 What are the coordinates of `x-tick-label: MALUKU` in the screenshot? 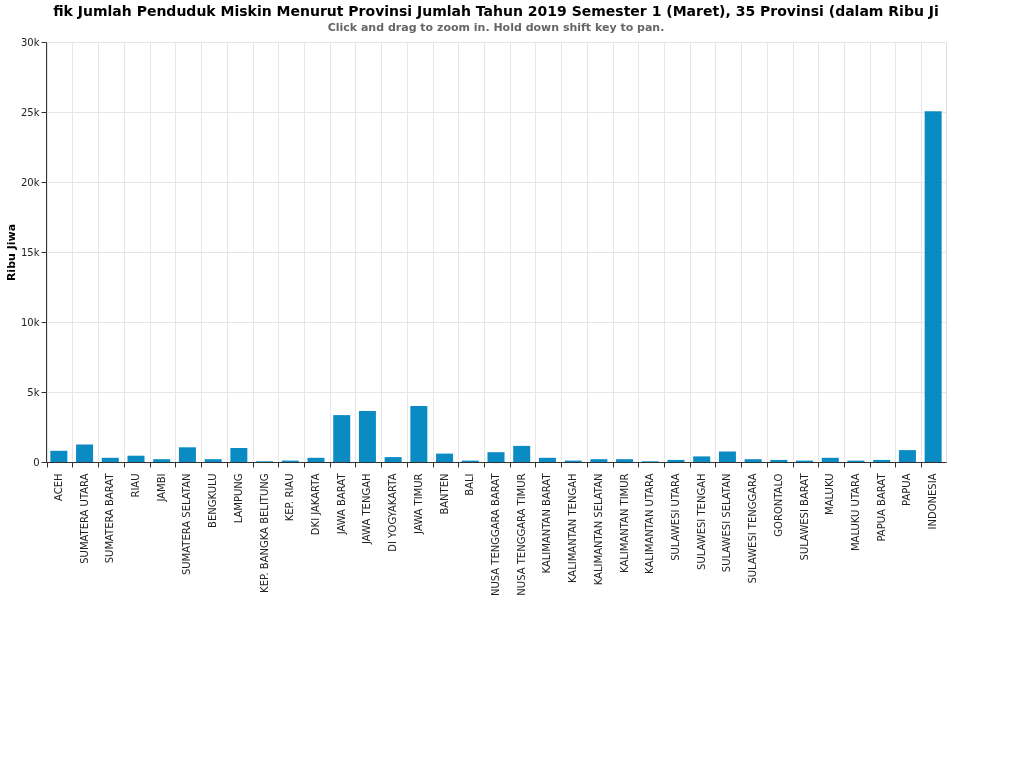 It's located at (830, 494).